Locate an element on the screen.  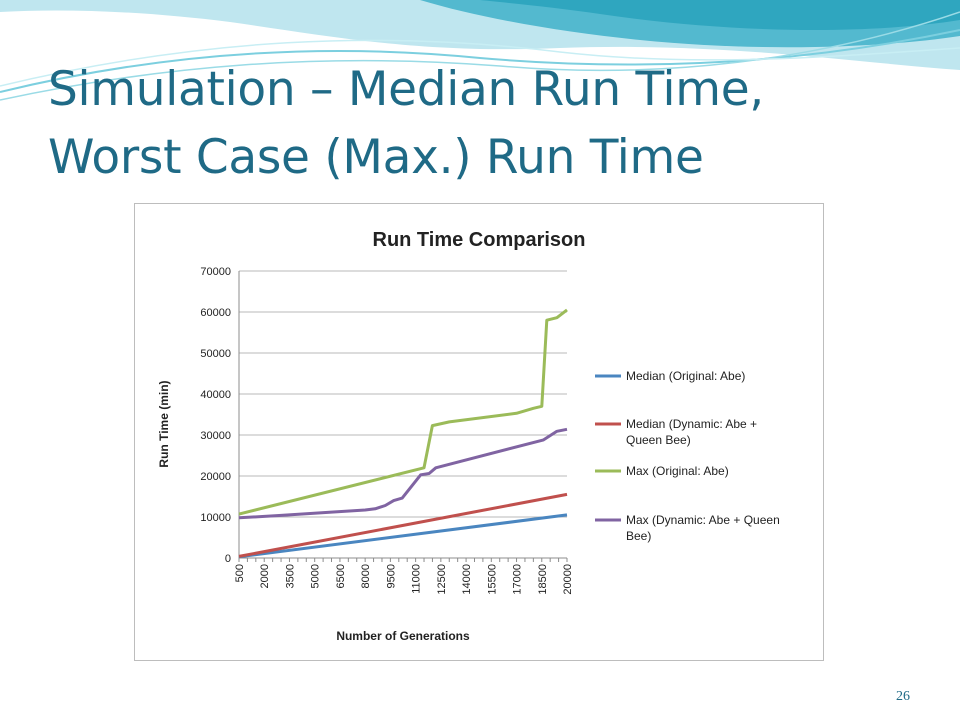
x-tick-label: 2000 is located at coordinates (265, 576).